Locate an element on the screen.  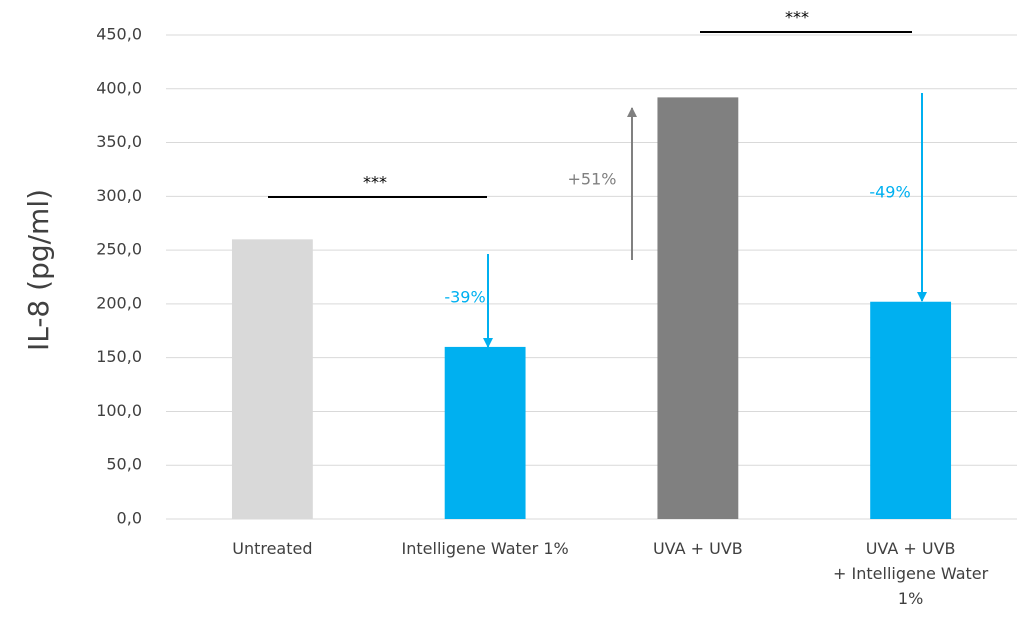
y-tick-label: 200,0 is located at coordinates (119, 302).